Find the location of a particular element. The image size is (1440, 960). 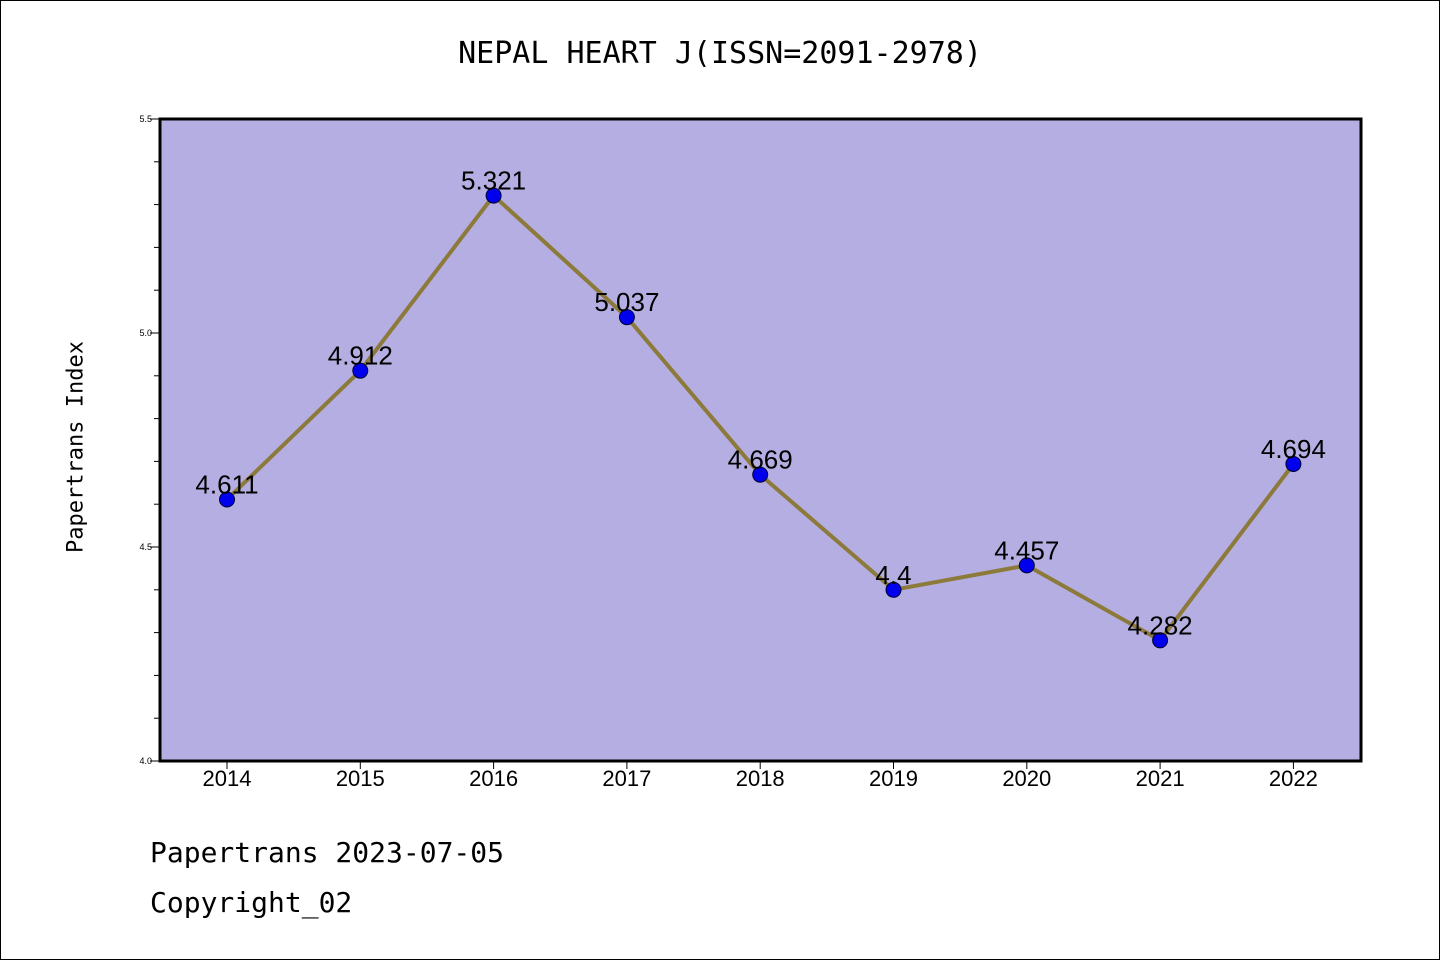

y-tick-label: 5.0 is located at coordinates (145, 333).